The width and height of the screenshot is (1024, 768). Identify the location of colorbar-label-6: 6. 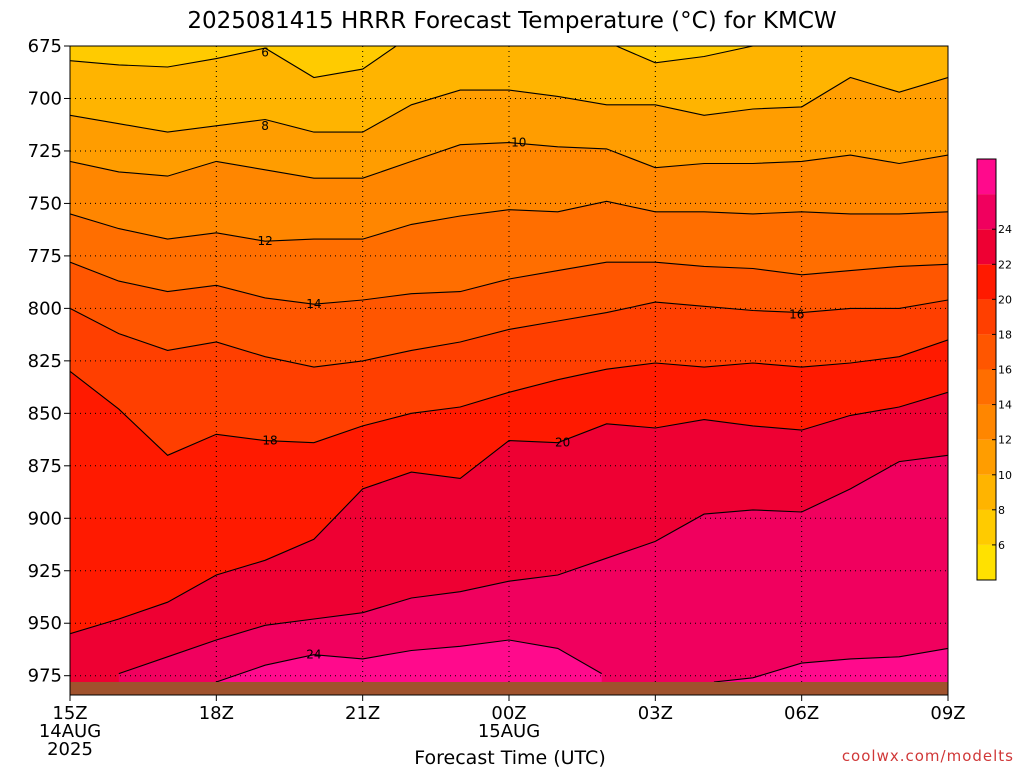
(1001, 545).